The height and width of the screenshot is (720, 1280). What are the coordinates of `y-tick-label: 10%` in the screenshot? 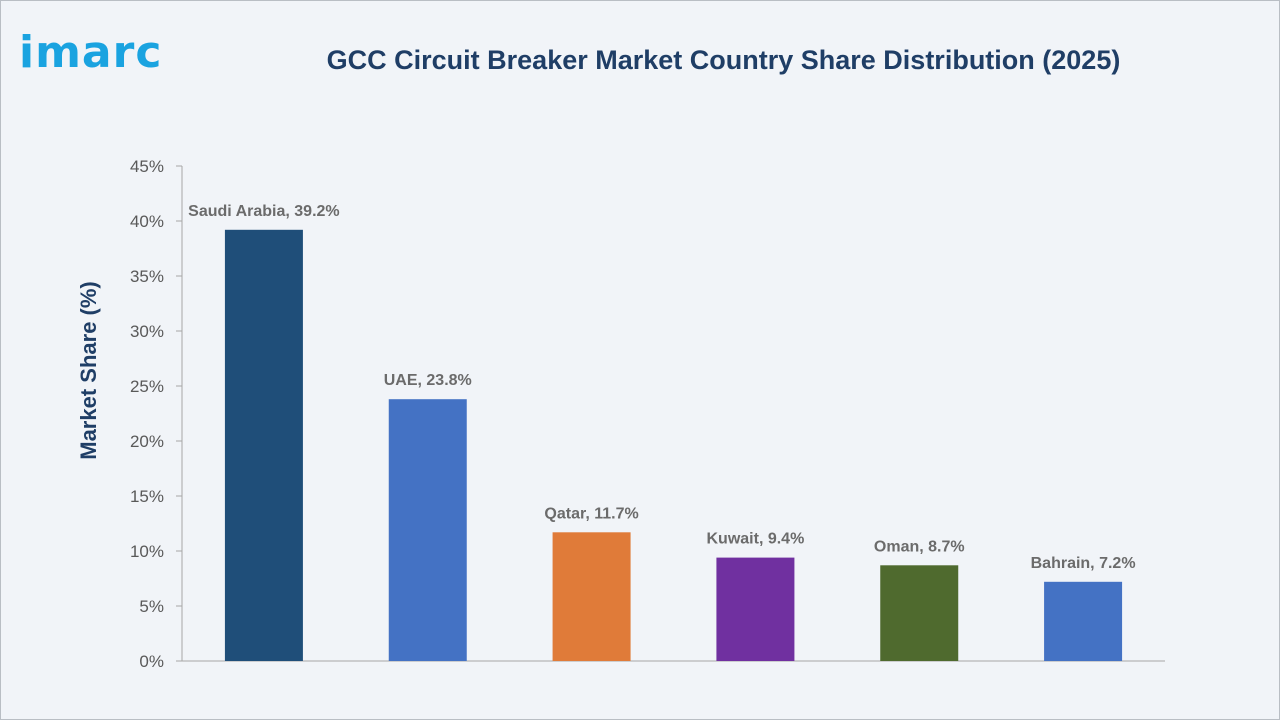 It's located at (147, 551).